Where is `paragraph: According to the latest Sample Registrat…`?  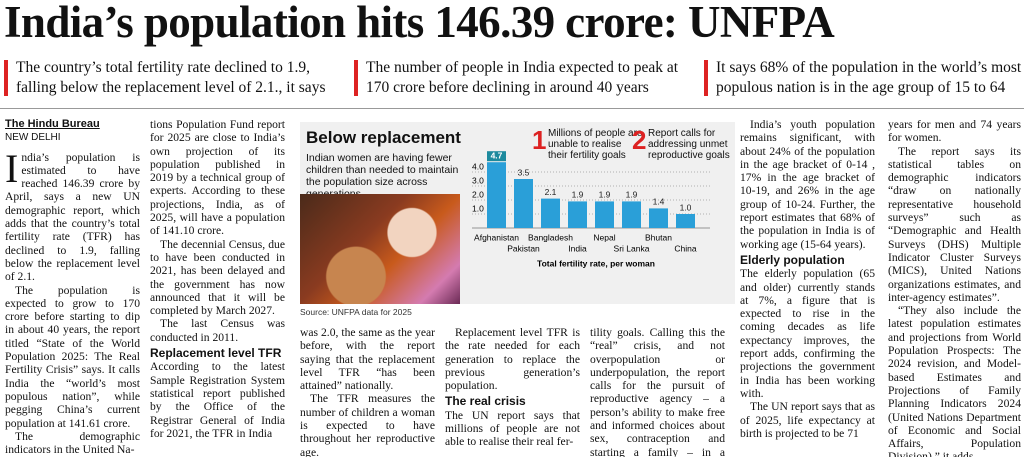 paragraph: According to the latest Sample Registrat… is located at coordinates (217, 400).